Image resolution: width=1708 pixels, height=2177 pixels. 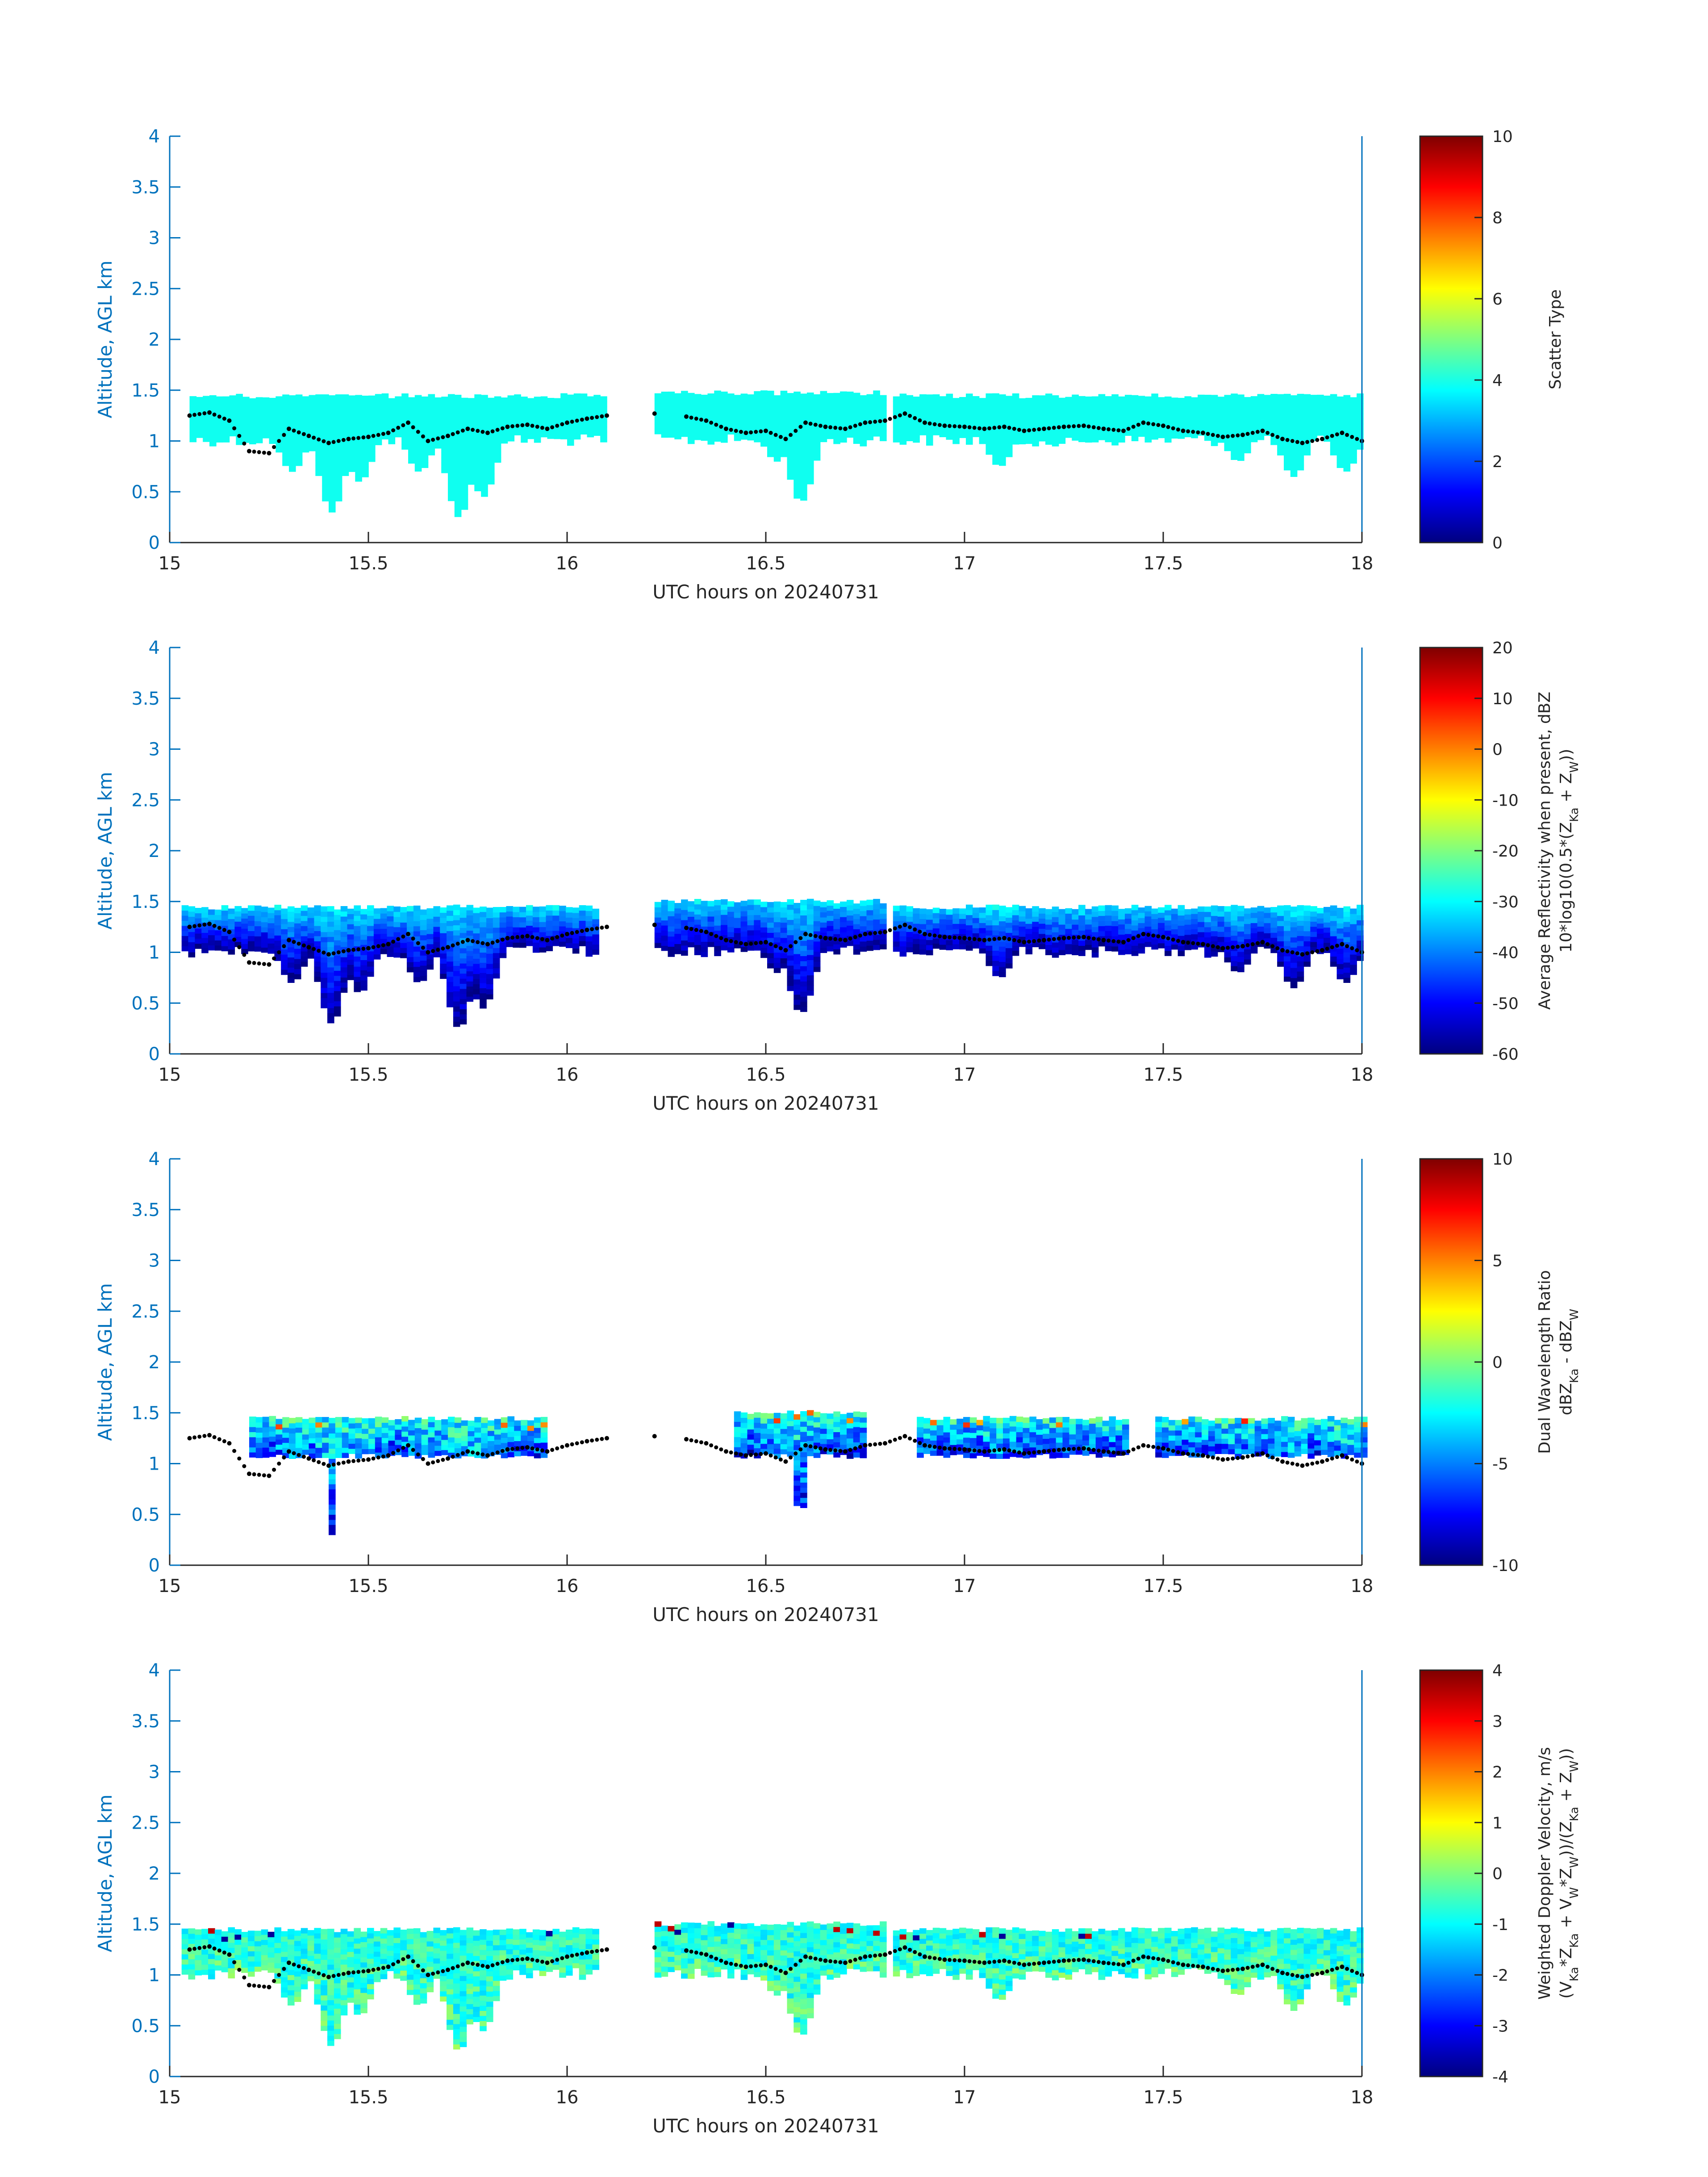 What do you see at coordinates (154, 953) in the screenshot?
I see `y-tick-label: 1` at bounding box center [154, 953].